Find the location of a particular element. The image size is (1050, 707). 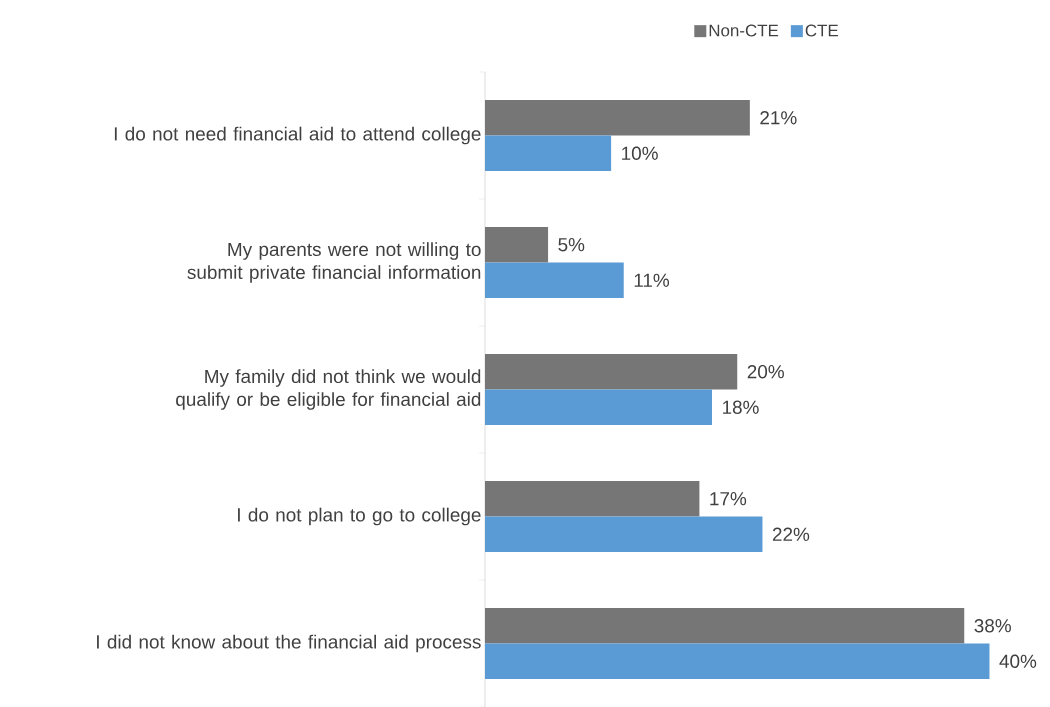

y-tick-label: My family did not think we would qualify or be eligible for financial aid is located at coordinates (328, 389).